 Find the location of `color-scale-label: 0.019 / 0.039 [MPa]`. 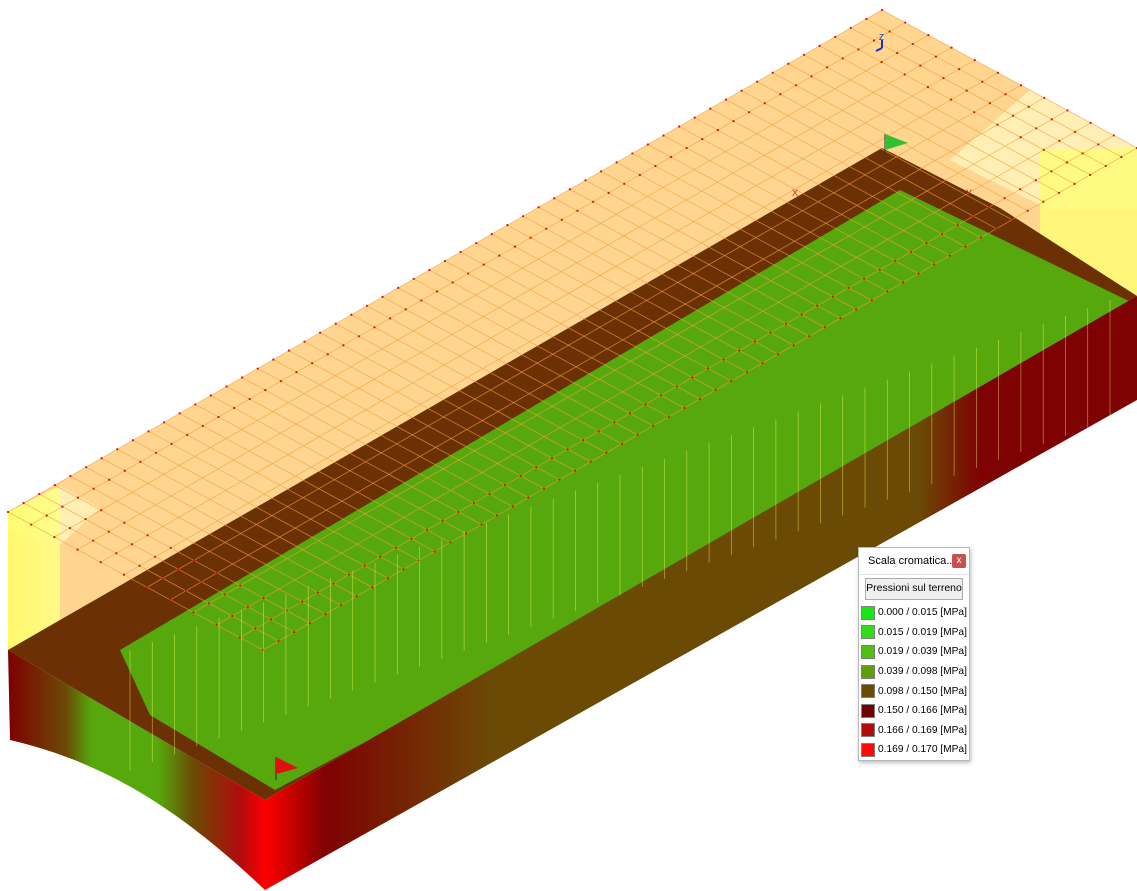

color-scale-label: 0.019 / 0.039 [MPa] is located at coordinates (922, 652).